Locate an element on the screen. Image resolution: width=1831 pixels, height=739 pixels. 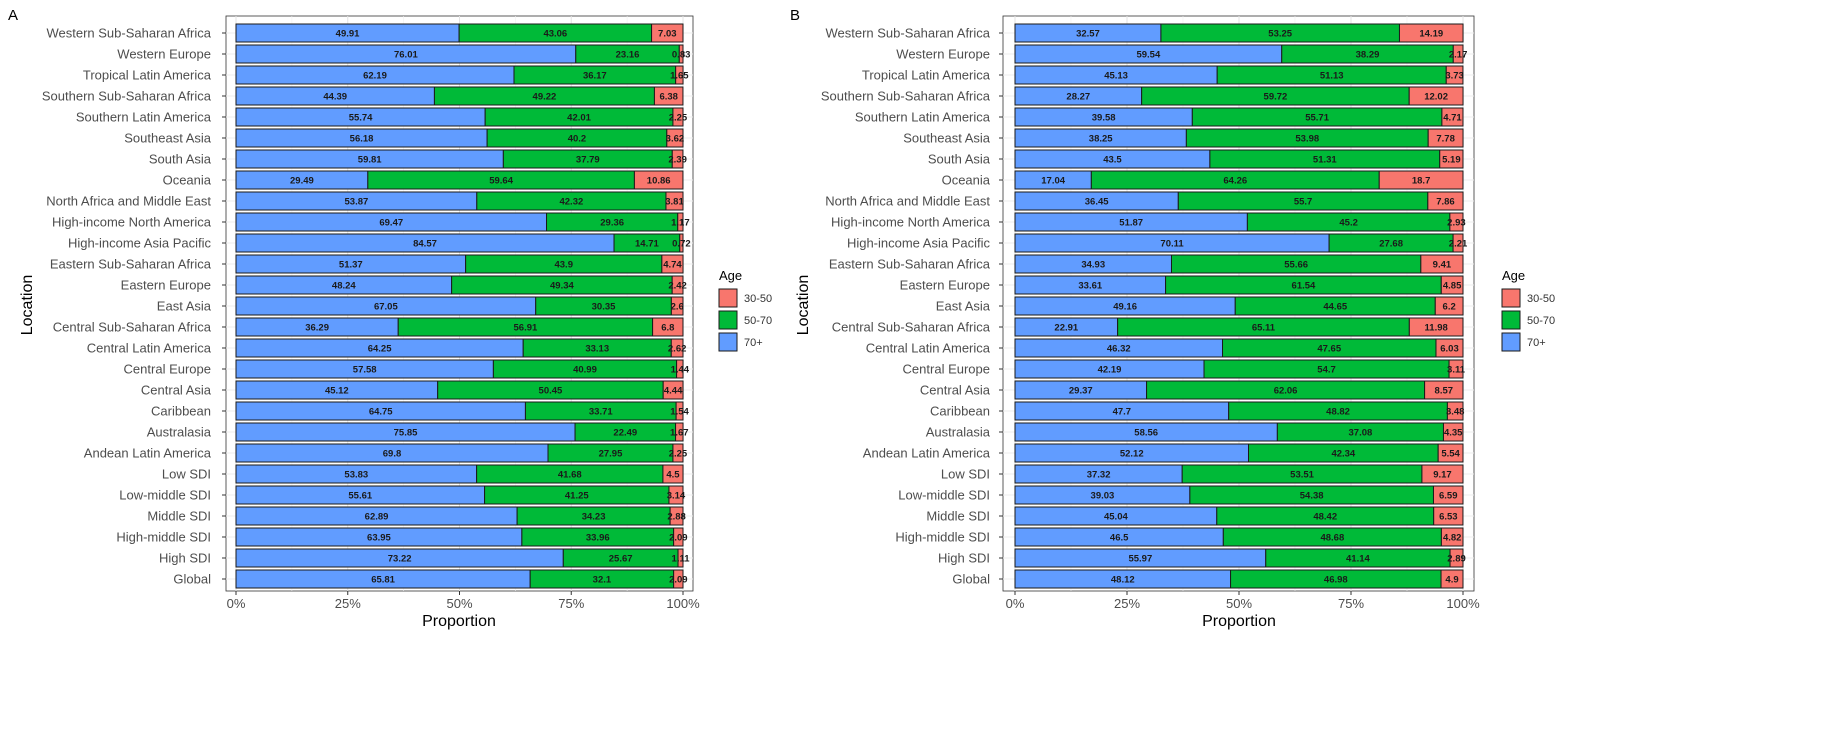
category-label: High-income Asia Pacific is located at coordinates (140, 243).